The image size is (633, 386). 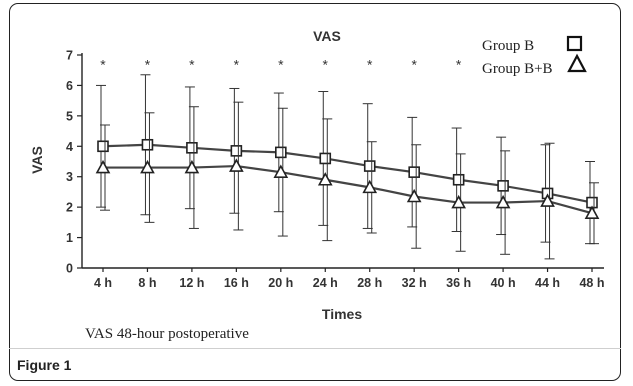 I want to click on caption-divider, so click(x=315, y=348).